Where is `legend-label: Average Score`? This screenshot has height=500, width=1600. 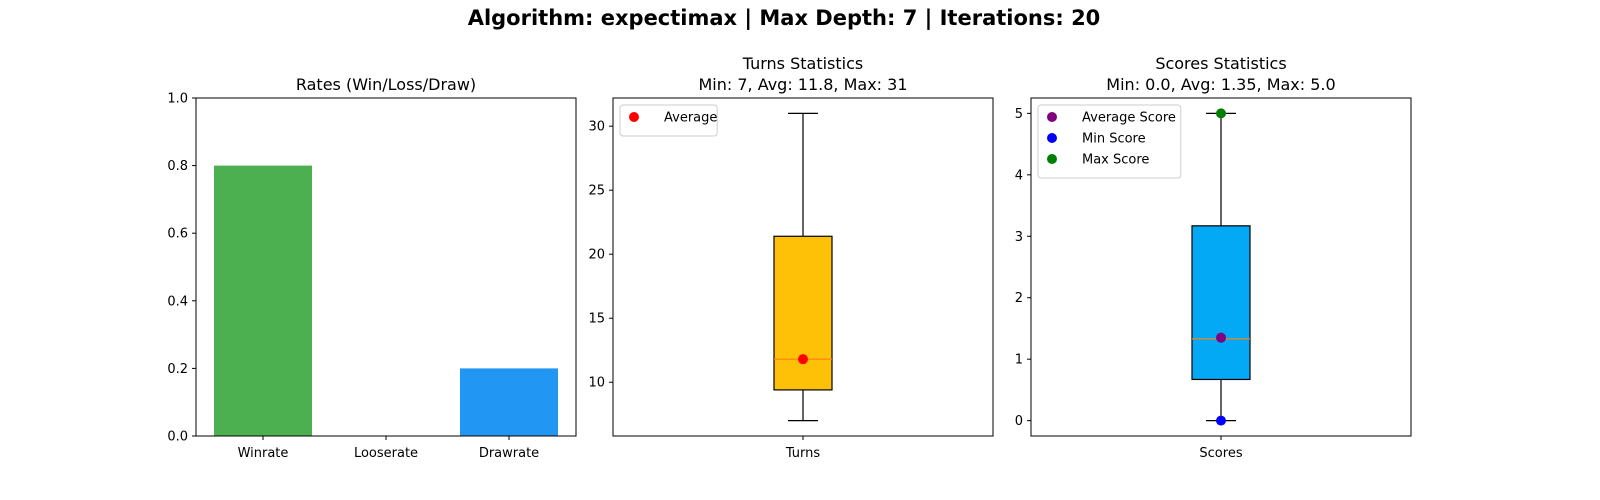 legend-label: Average Score is located at coordinates (1129, 118).